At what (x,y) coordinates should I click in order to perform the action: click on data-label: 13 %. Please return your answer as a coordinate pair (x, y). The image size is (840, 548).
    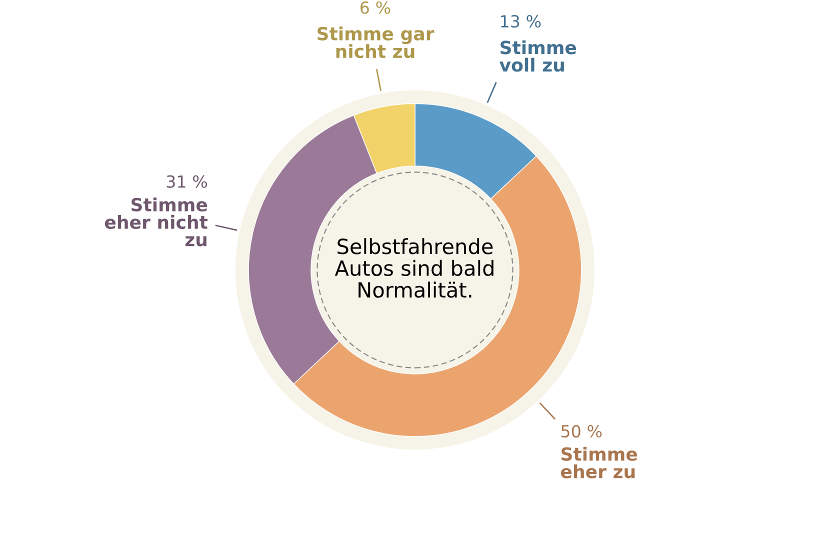
    Looking at the image, I should click on (521, 21).